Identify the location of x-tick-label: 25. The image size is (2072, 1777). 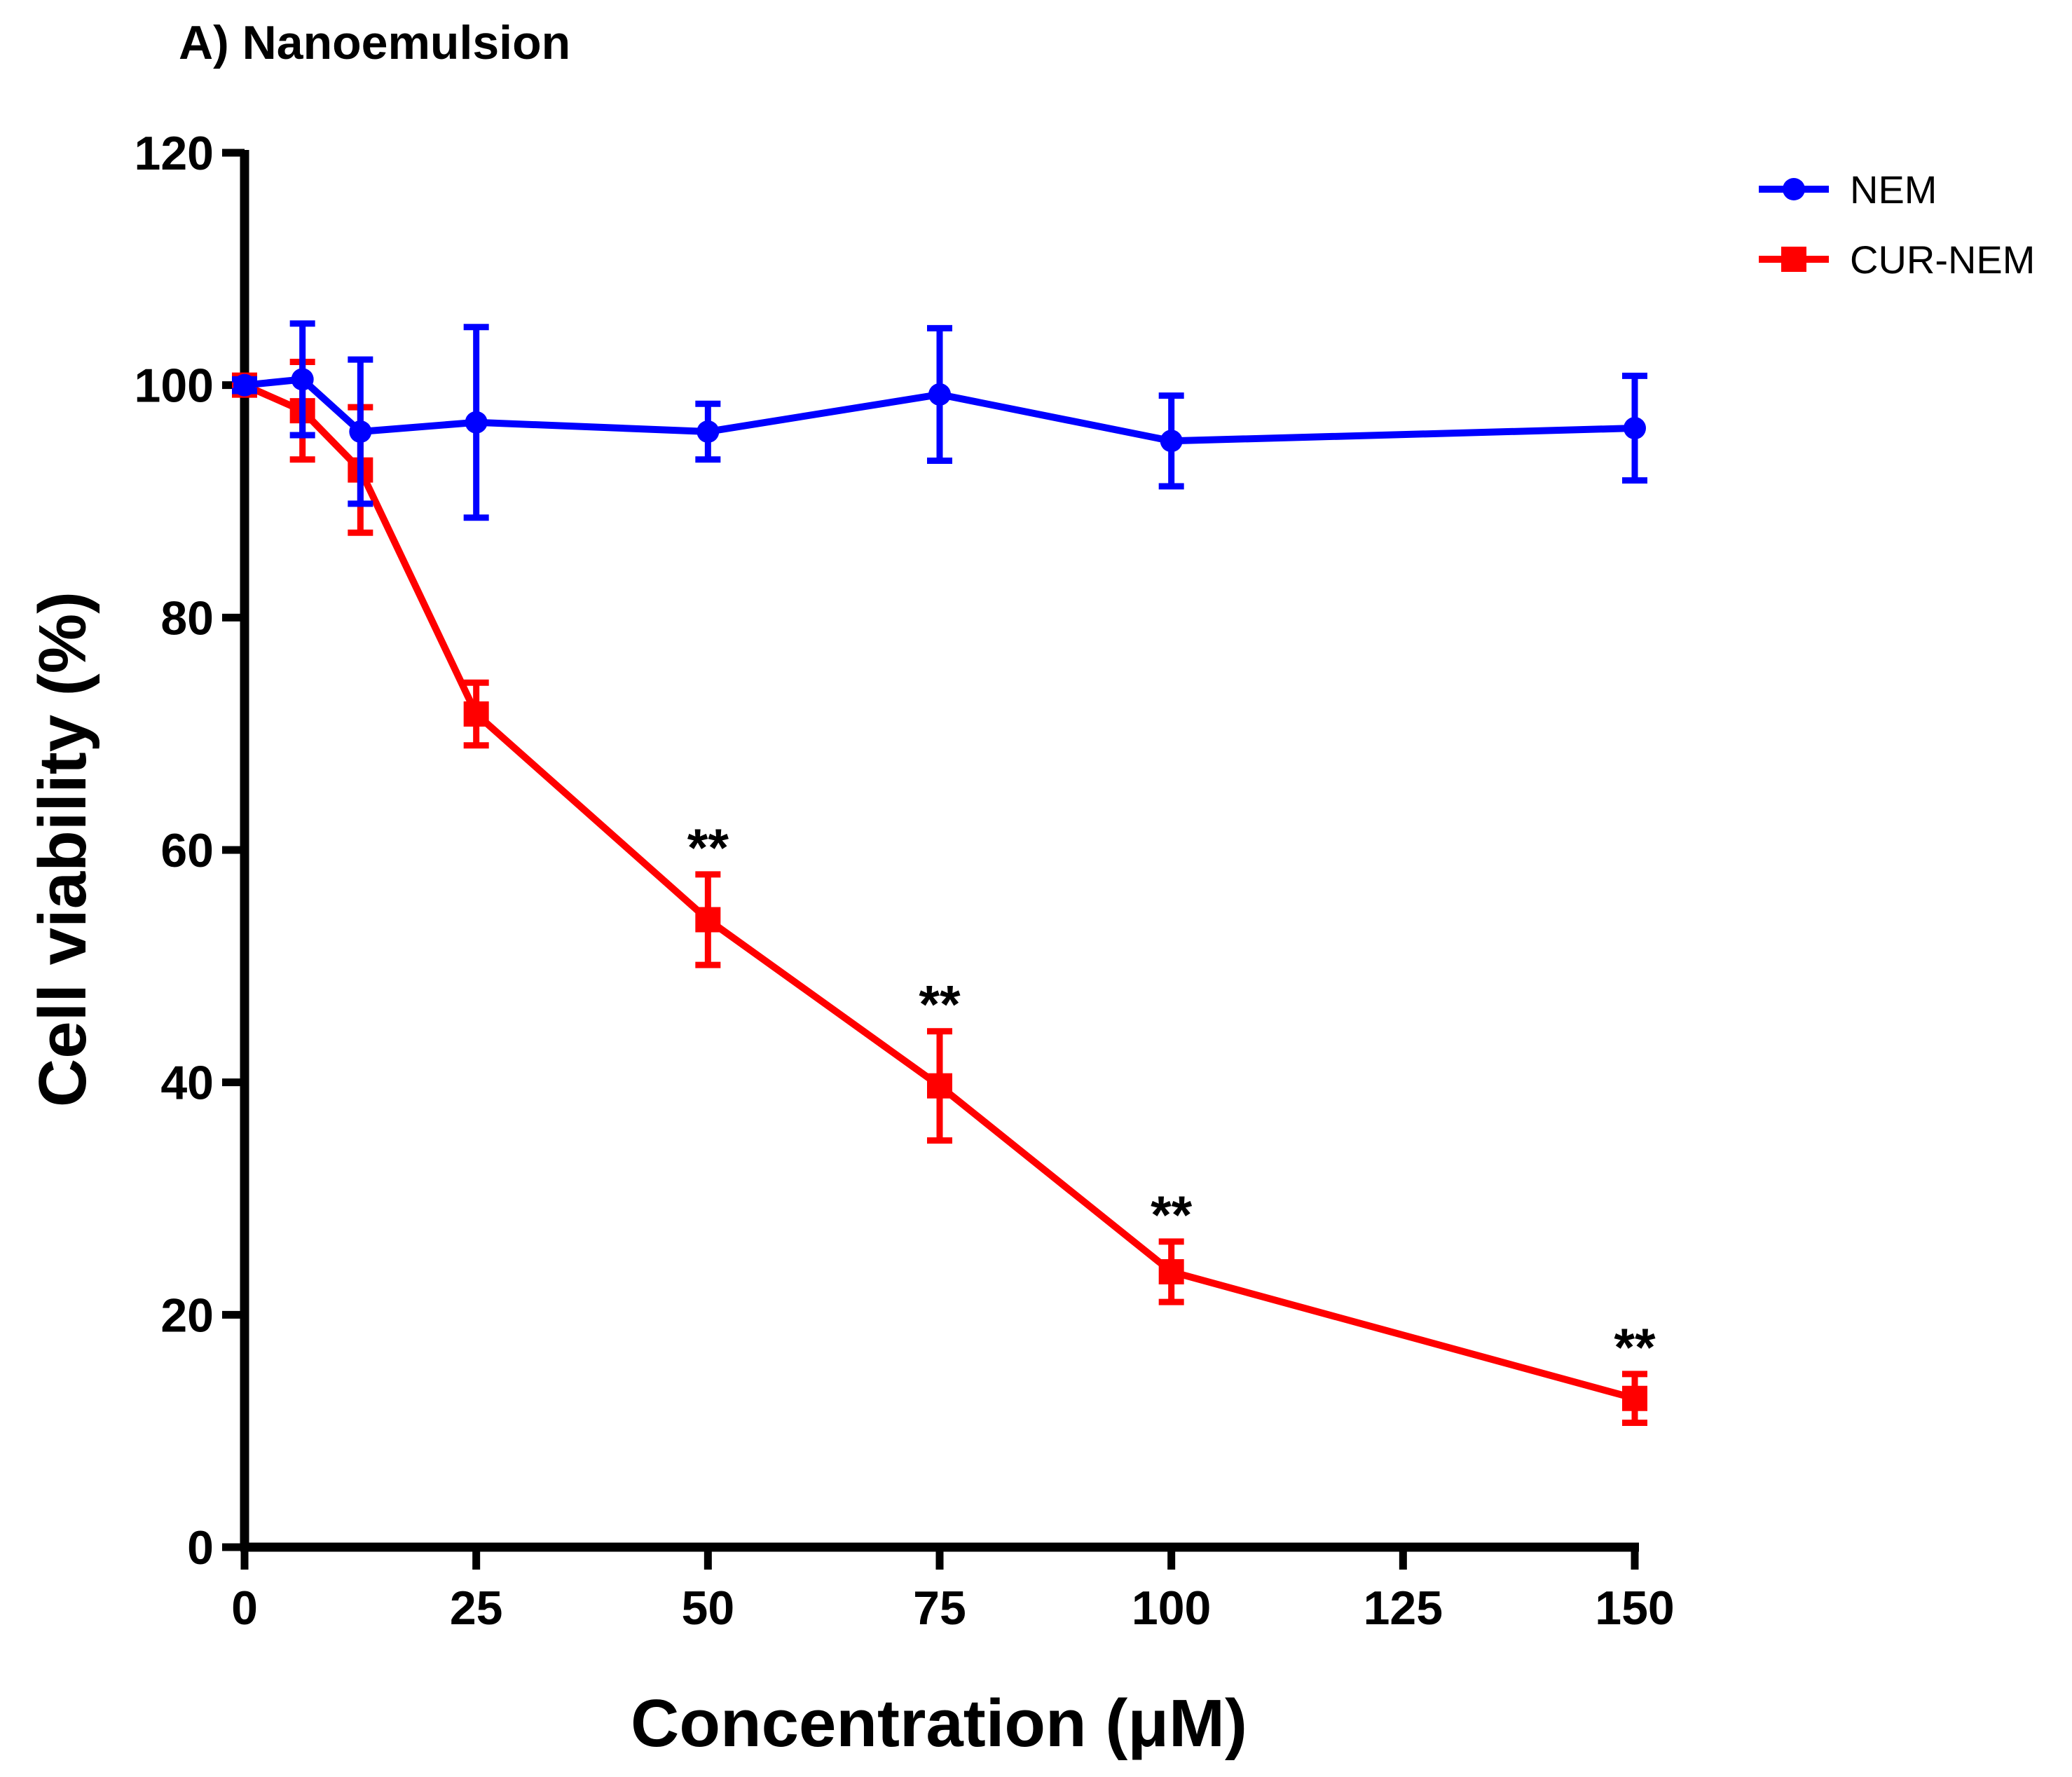
(476, 1608).